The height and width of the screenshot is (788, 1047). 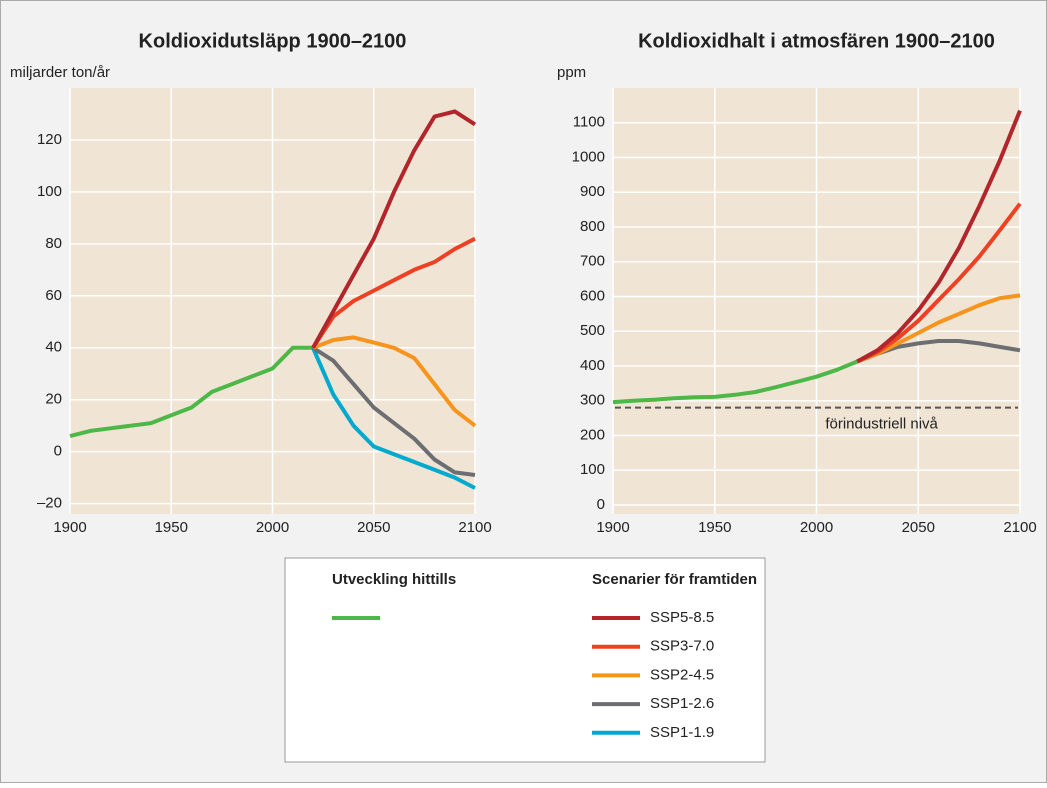 I want to click on y-tick-label: 300, so click(x=592, y=400).